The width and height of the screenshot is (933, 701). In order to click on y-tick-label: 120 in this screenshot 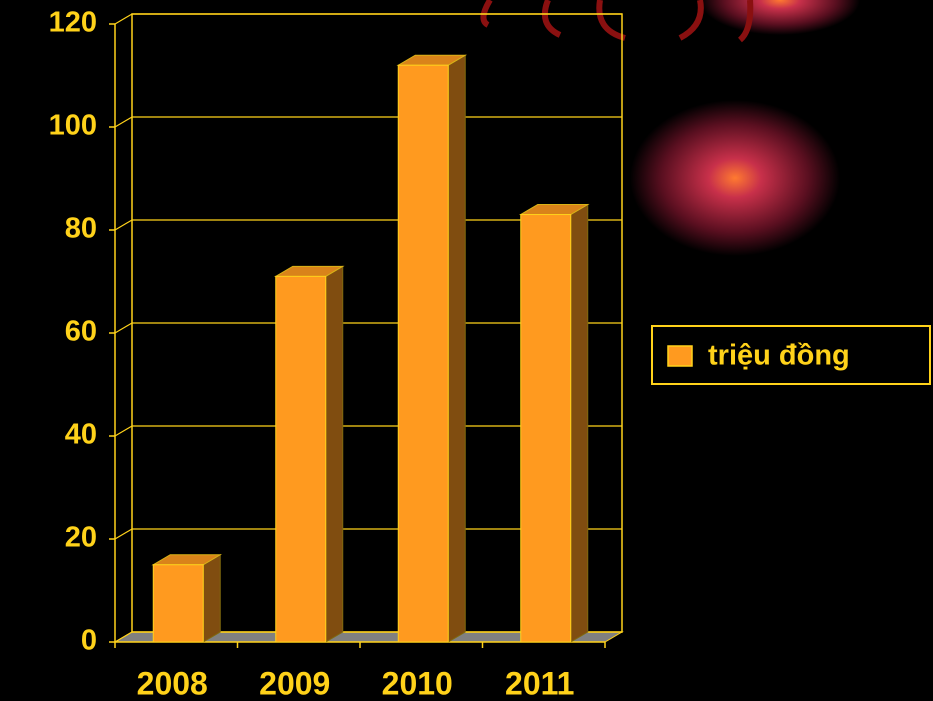, I will do `click(73, 23)`.